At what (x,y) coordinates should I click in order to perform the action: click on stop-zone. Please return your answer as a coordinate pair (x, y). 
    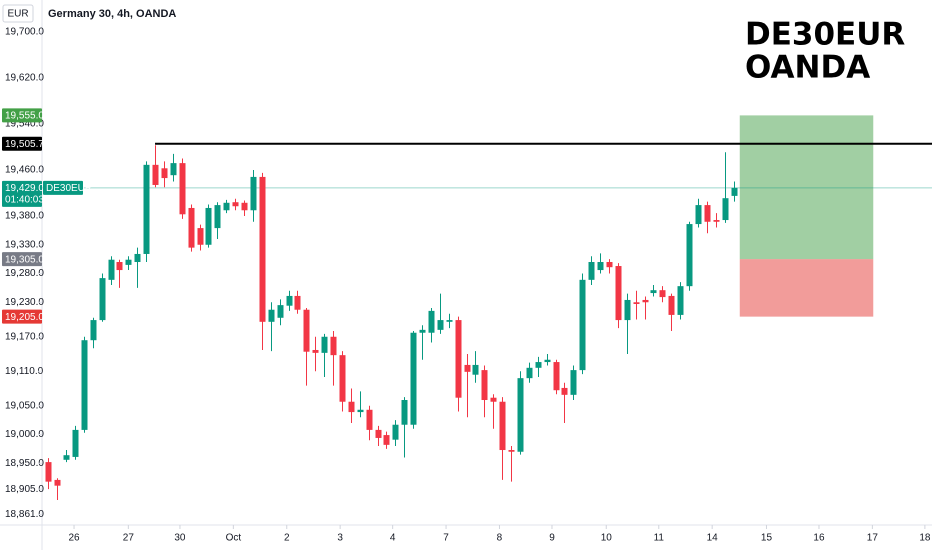
    Looking at the image, I should click on (806, 288).